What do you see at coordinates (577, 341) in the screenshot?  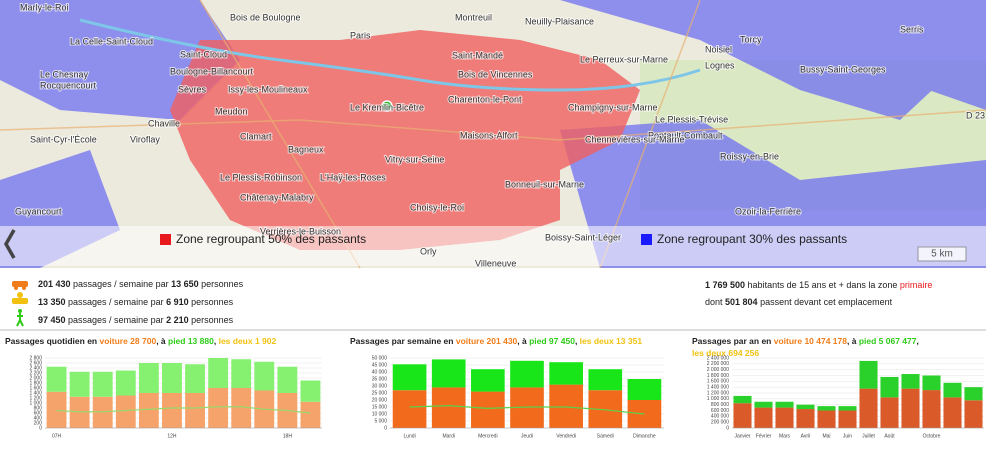 I see `title-part: ,` at bounding box center [577, 341].